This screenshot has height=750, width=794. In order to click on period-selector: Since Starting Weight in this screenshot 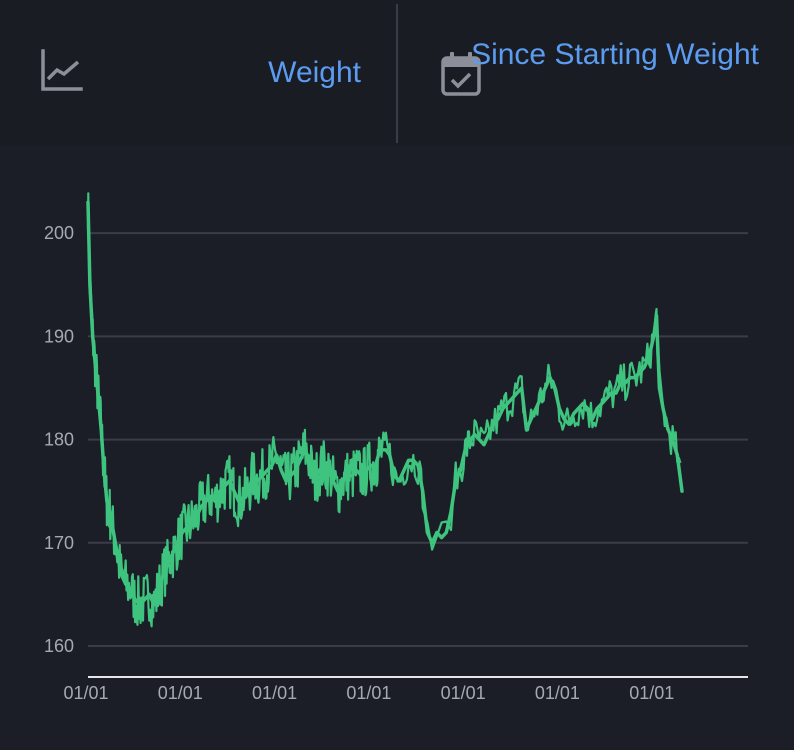, I will do `click(596, 72)`.